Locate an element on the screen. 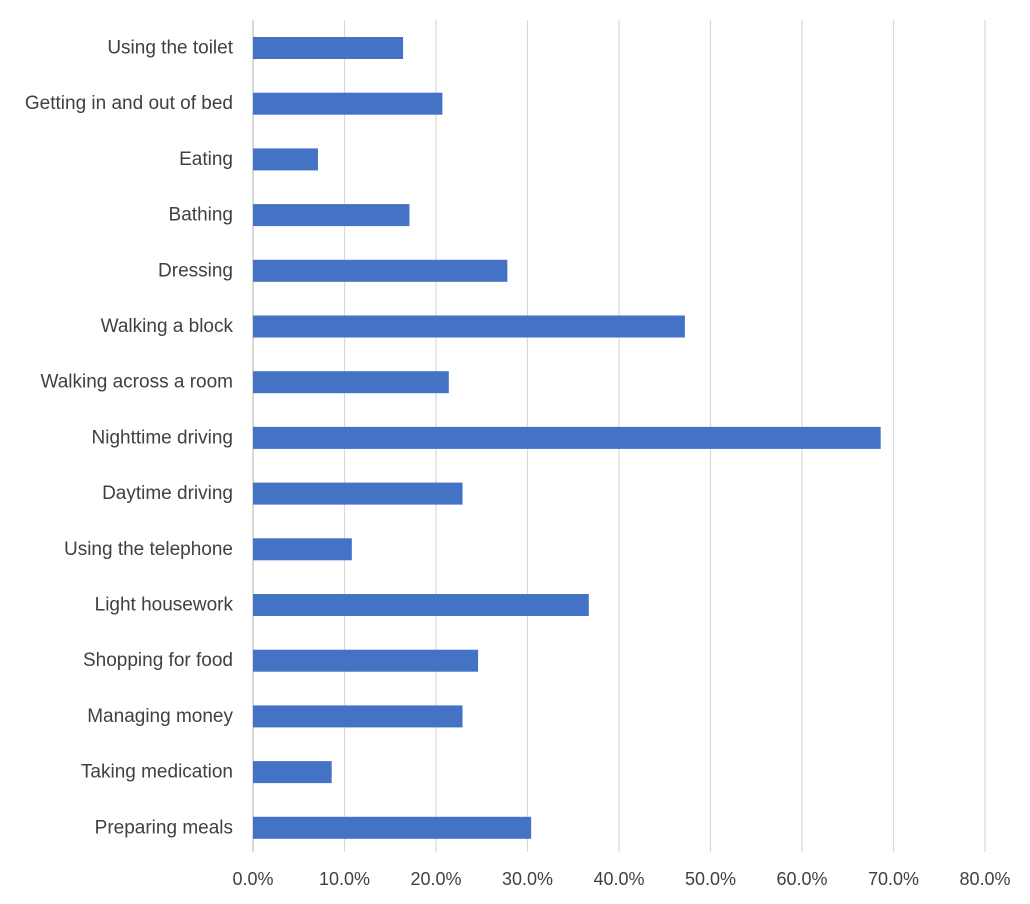 The image size is (1030, 904). category-label: Preparing meals is located at coordinates (164, 827).